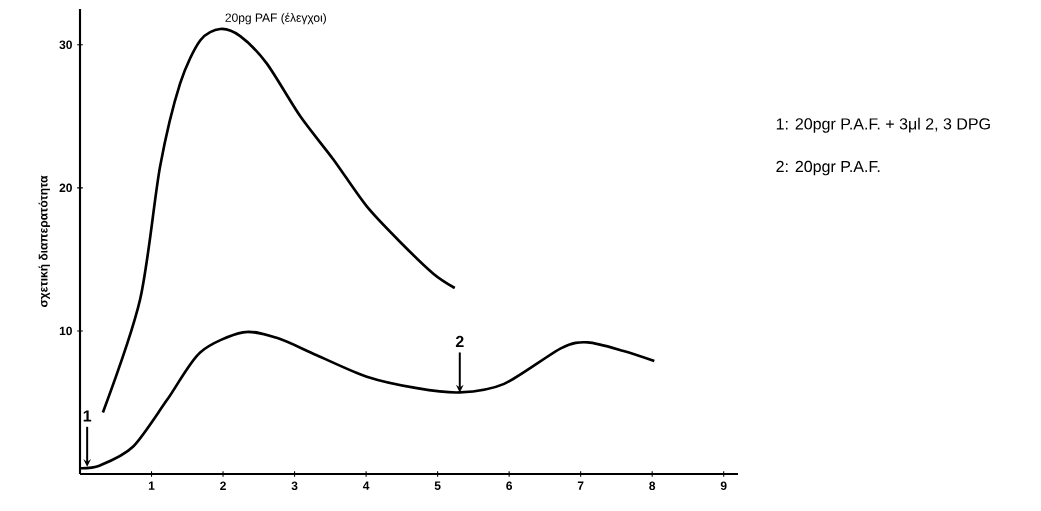  Describe the element at coordinates (459, 341) in the screenshot. I see `annotation: 2` at that location.